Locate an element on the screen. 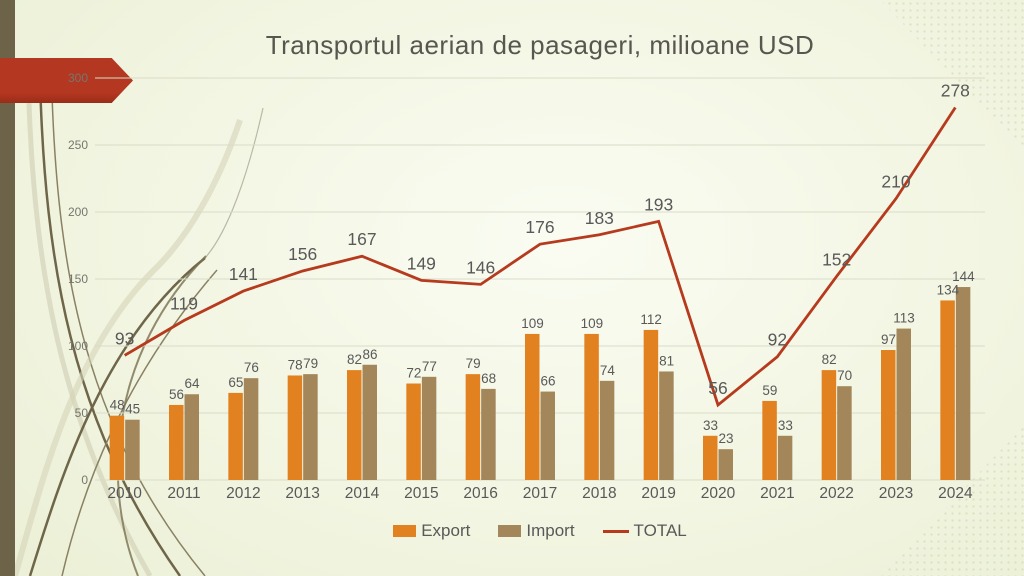 The height and width of the screenshot is (576, 1024). y-axis-tick-150: 150 is located at coordinates (78, 279).